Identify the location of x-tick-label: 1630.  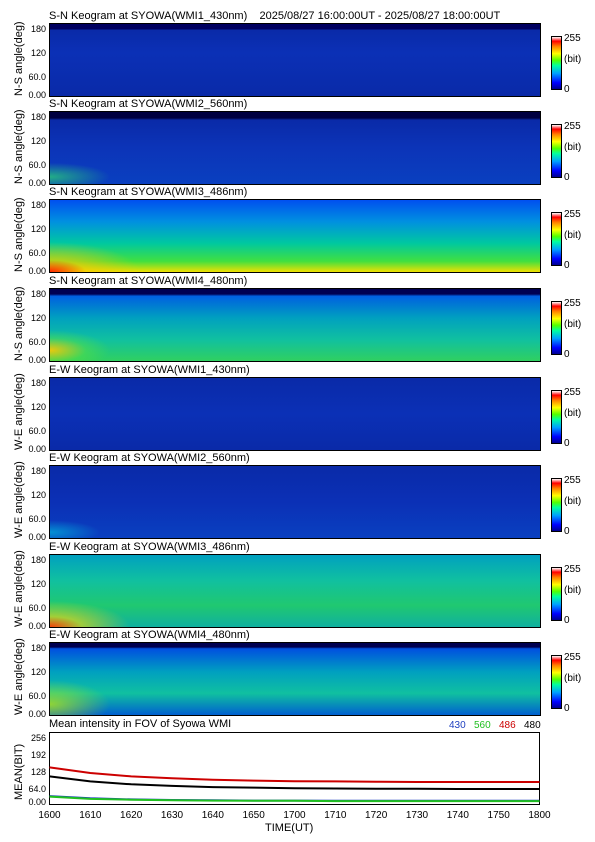
(172, 815).